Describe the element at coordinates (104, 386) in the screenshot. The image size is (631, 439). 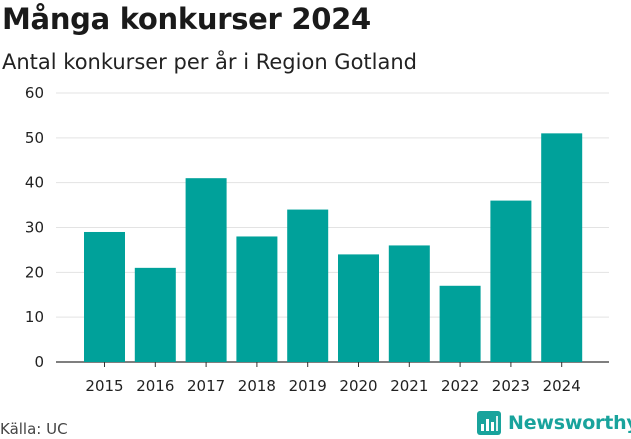
I see `x-tick-label: 2015` at that location.